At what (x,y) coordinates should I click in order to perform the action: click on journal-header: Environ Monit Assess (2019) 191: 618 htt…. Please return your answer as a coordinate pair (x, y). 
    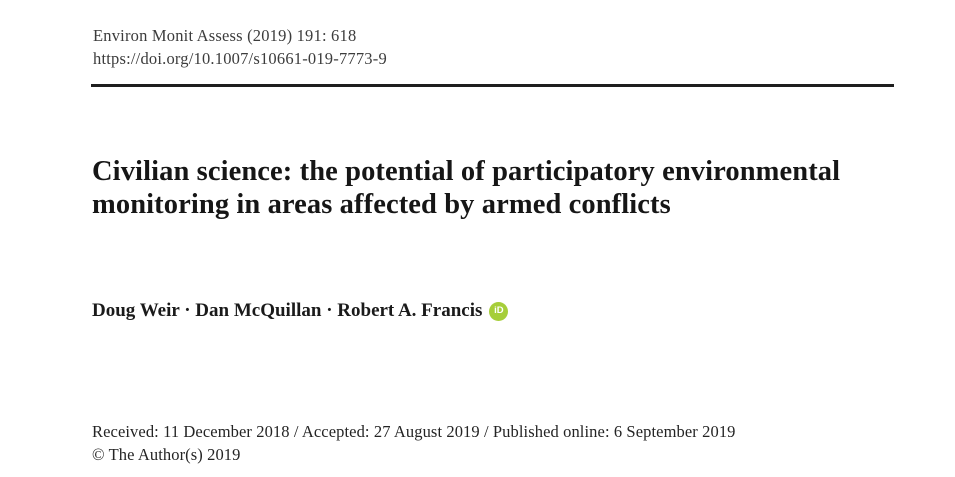
    Looking at the image, I should click on (240, 47).